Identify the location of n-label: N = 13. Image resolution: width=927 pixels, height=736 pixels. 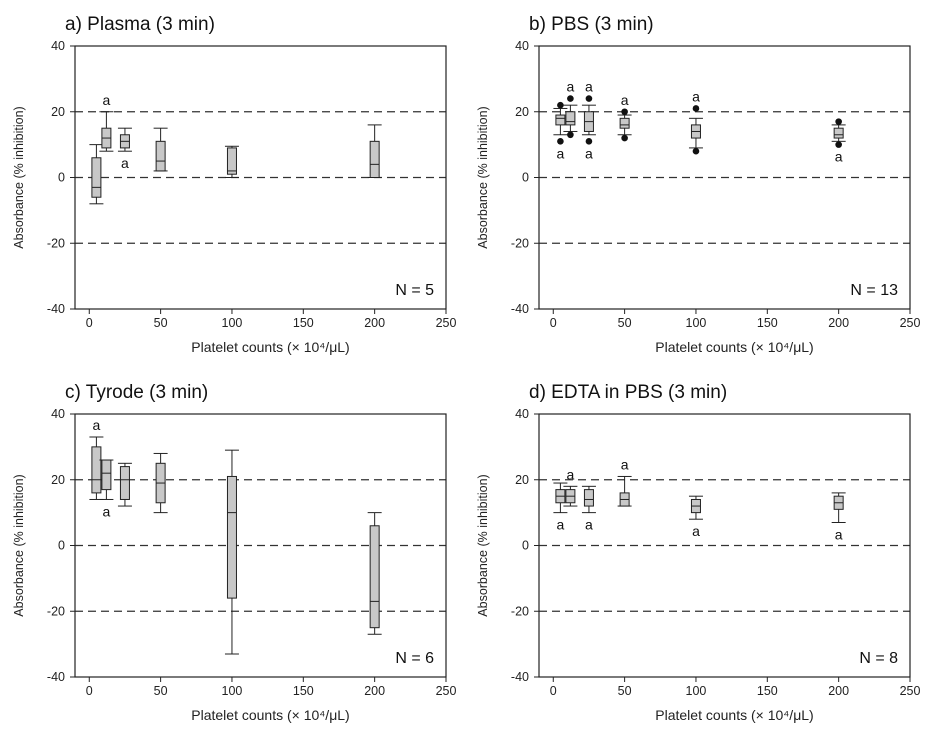
(874, 290).